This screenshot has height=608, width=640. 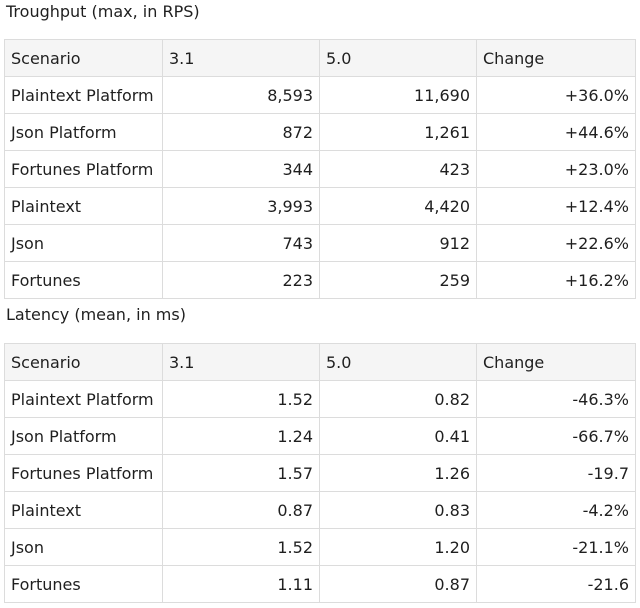 I want to click on change-cell: -66.7%, so click(x=556, y=436).